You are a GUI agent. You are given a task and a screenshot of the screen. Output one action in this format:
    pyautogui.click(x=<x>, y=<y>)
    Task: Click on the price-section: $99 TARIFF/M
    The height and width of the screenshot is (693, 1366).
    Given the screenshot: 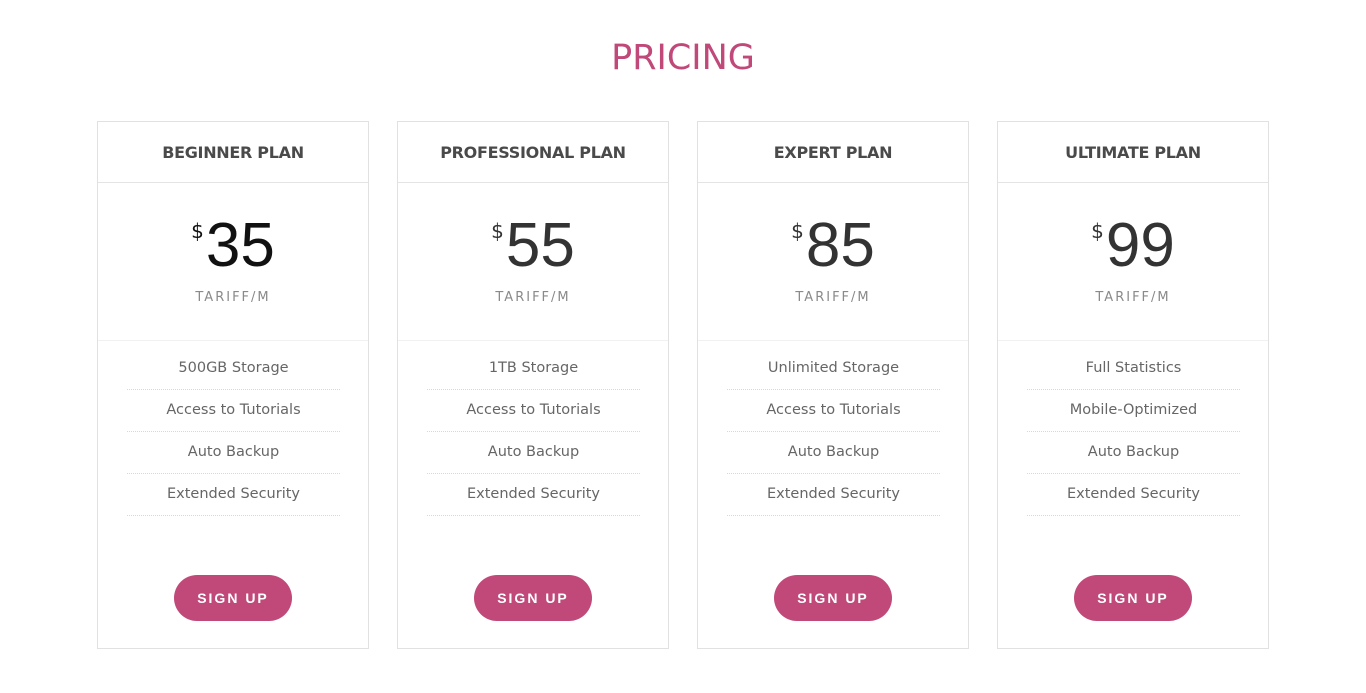 What is the action you would take?
    pyautogui.click(x=1133, y=262)
    